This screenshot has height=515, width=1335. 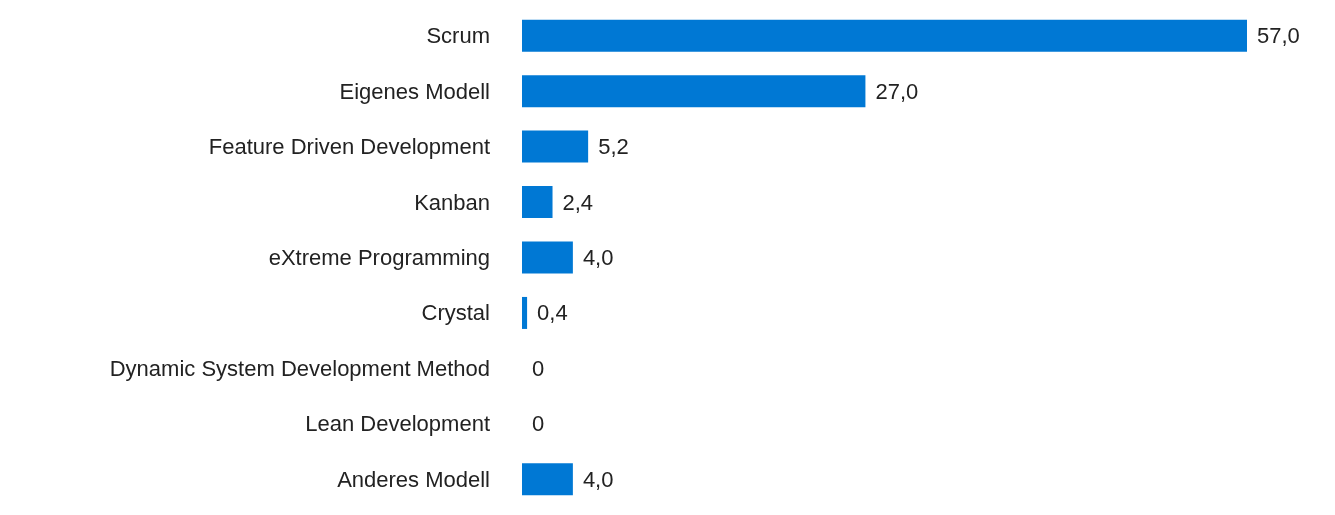 I want to click on y-tick-label: Feature Driven Development, so click(x=349, y=147).